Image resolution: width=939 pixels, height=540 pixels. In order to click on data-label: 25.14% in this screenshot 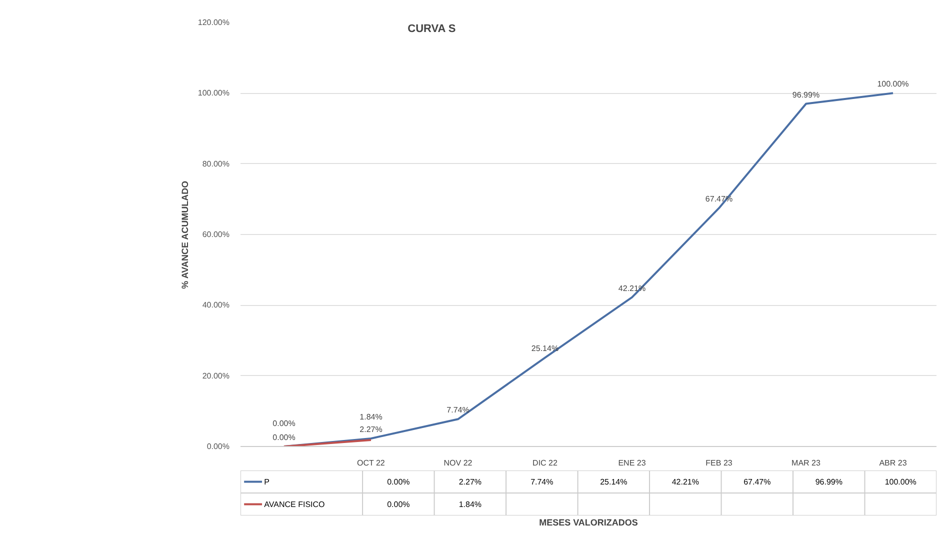, I will do `click(545, 349)`.